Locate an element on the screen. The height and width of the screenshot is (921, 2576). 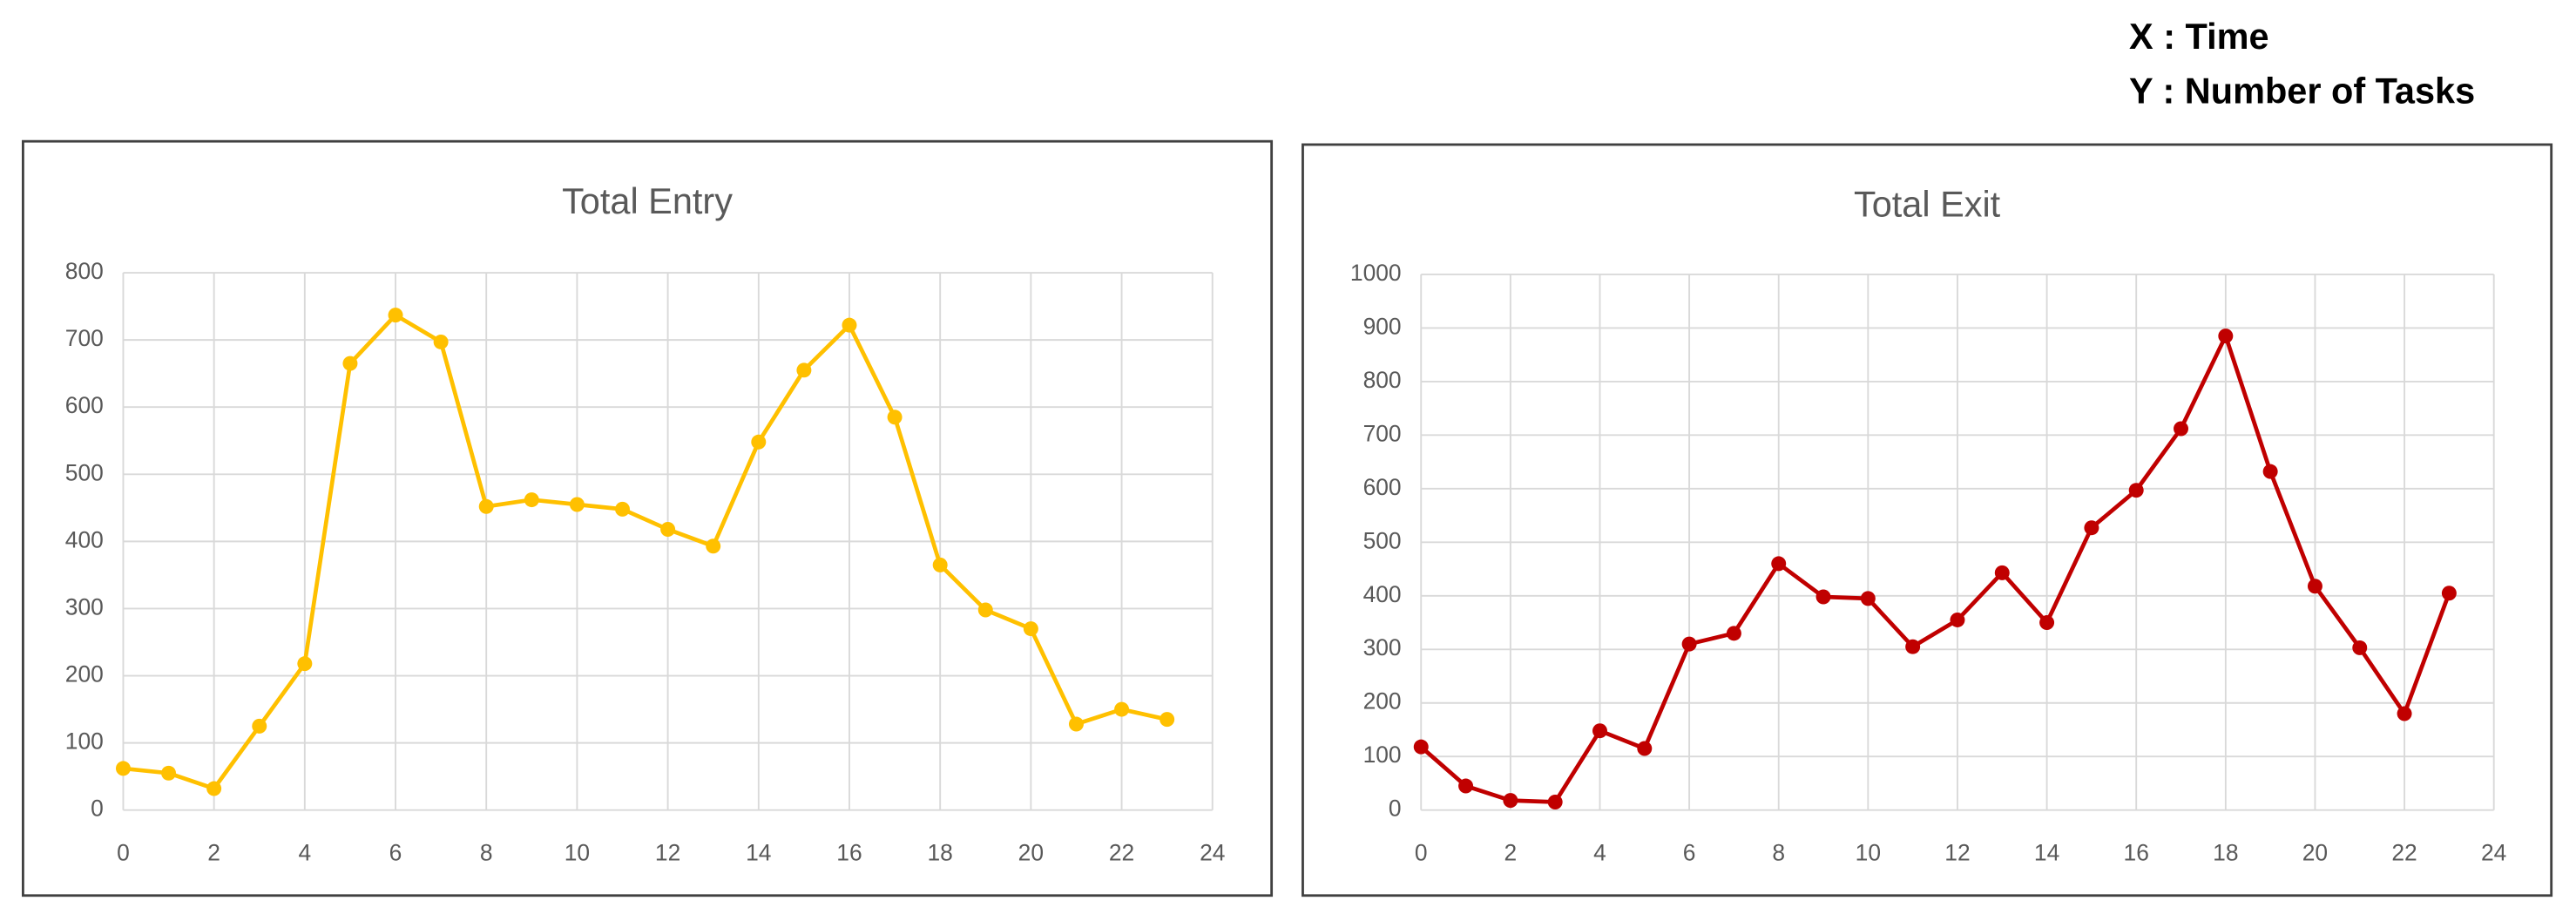
y-tick-label: 800 is located at coordinates (1382, 380).